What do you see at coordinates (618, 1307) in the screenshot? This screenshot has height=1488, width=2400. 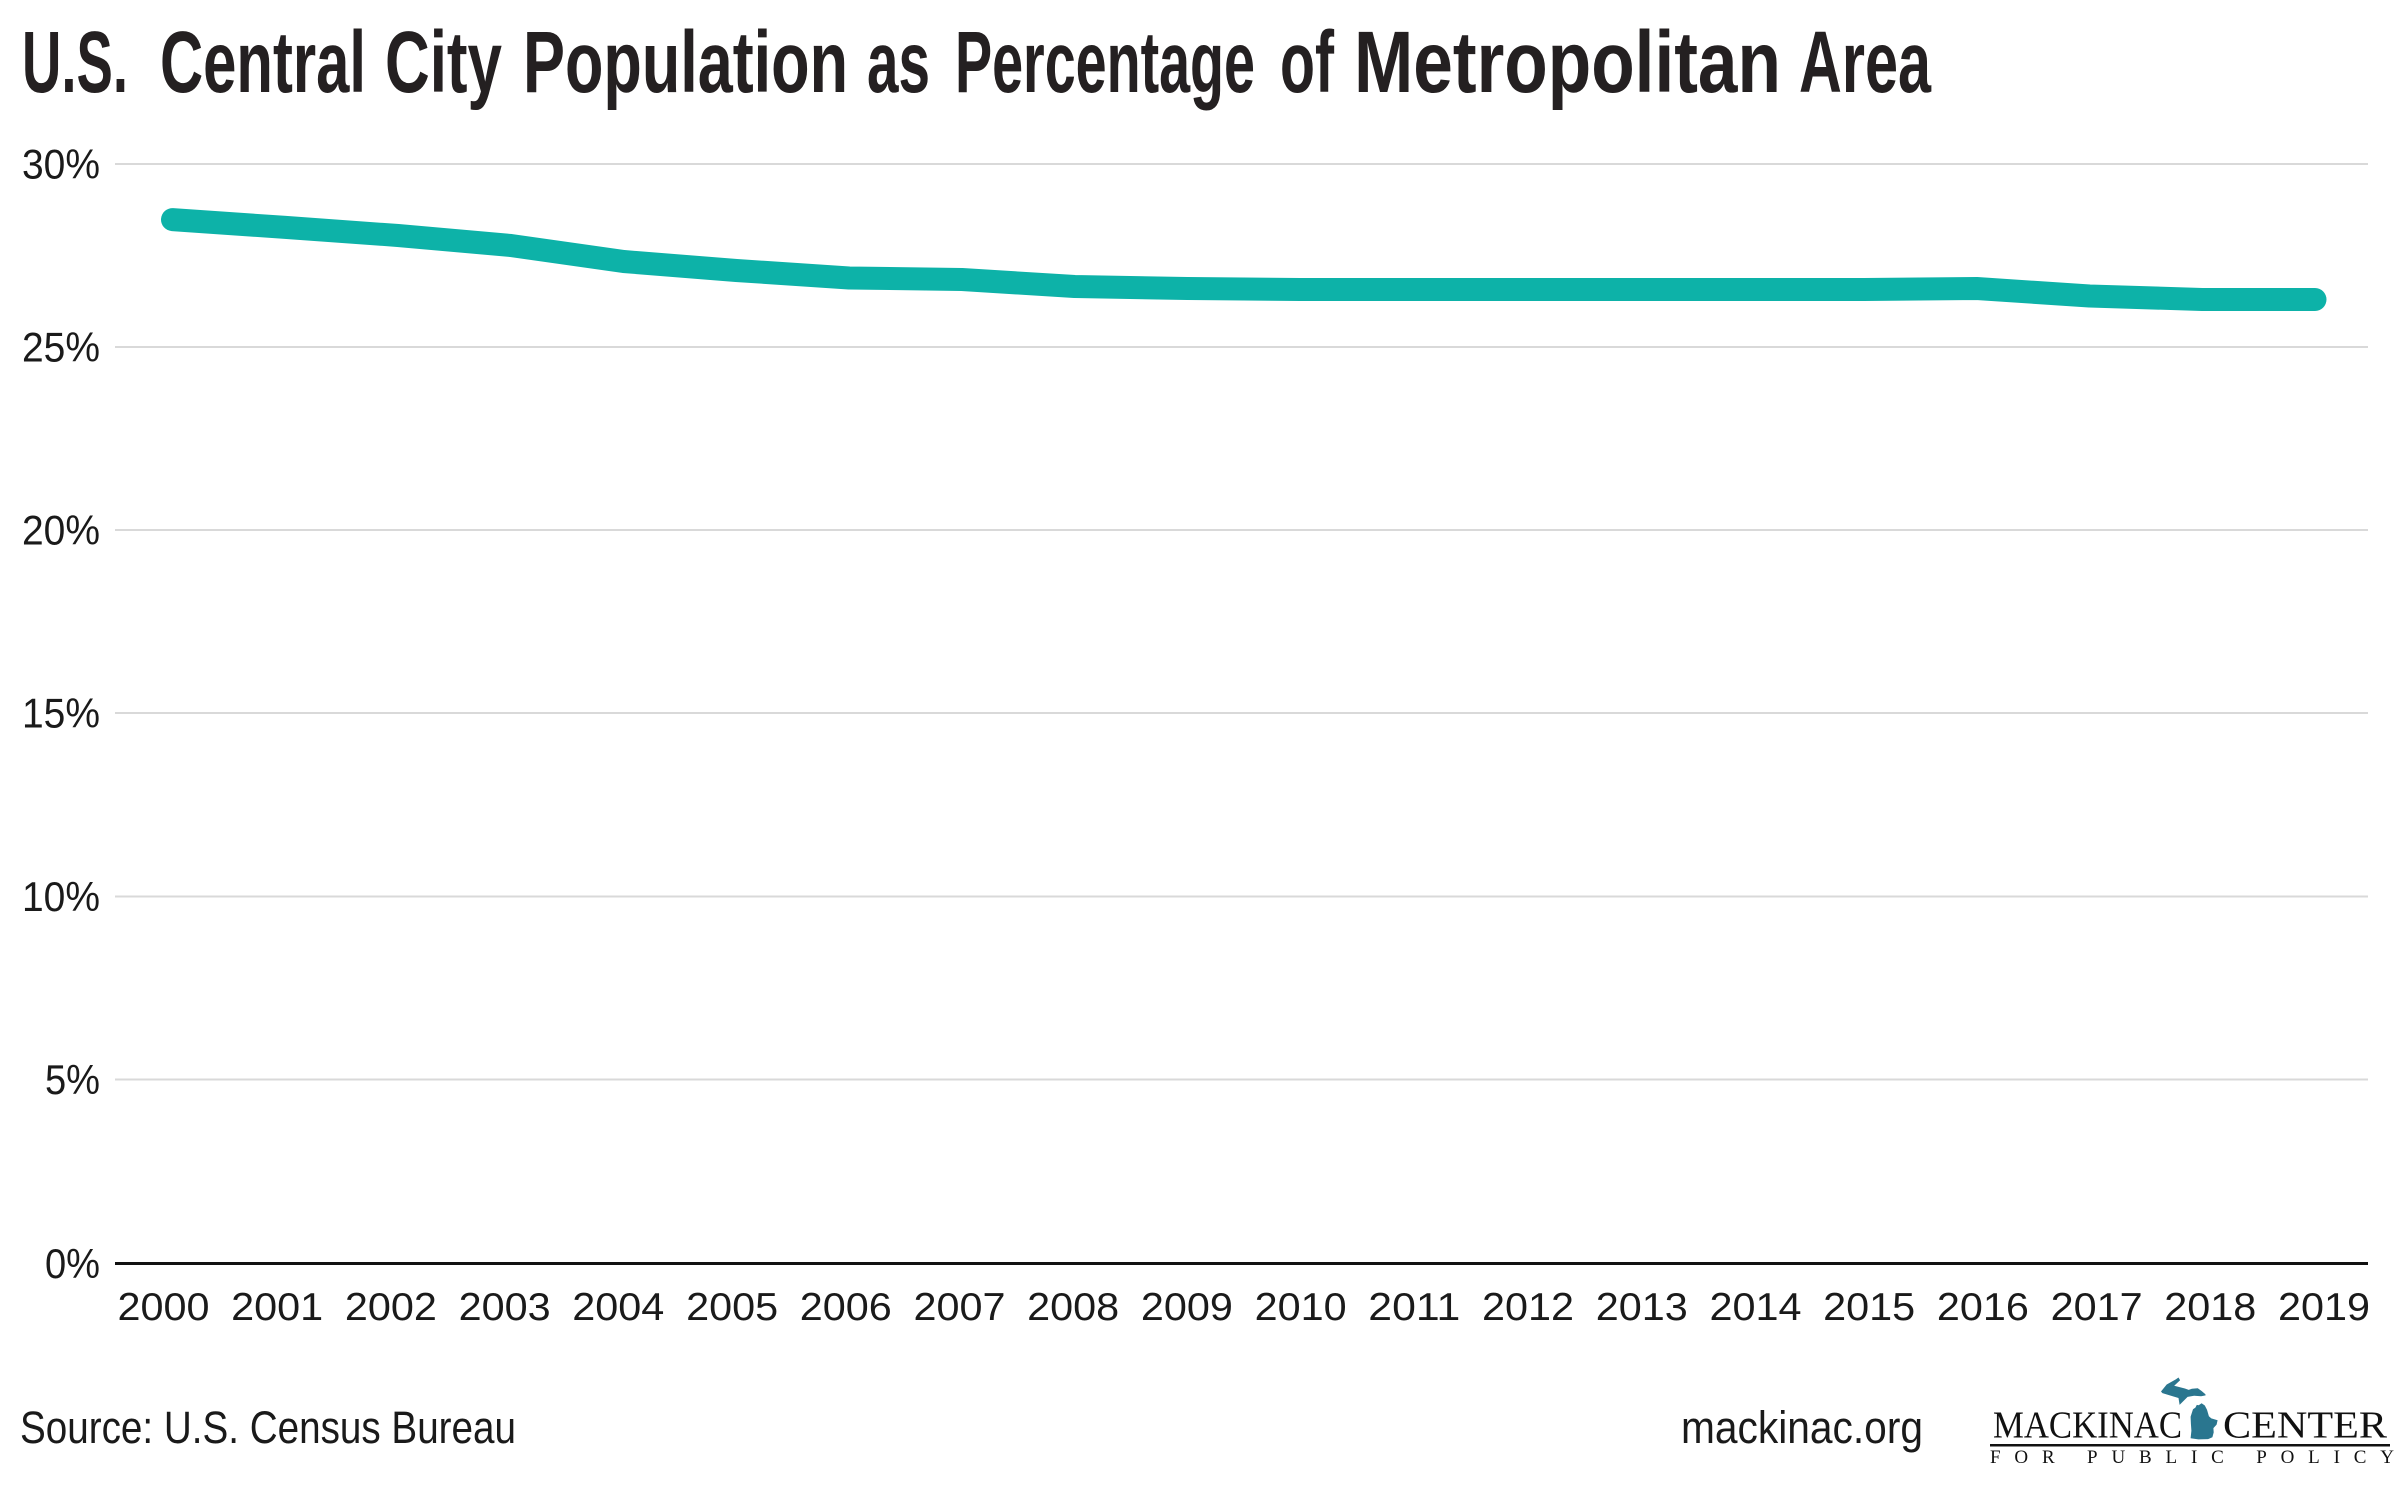 I see `svg-text: 2004` at bounding box center [618, 1307].